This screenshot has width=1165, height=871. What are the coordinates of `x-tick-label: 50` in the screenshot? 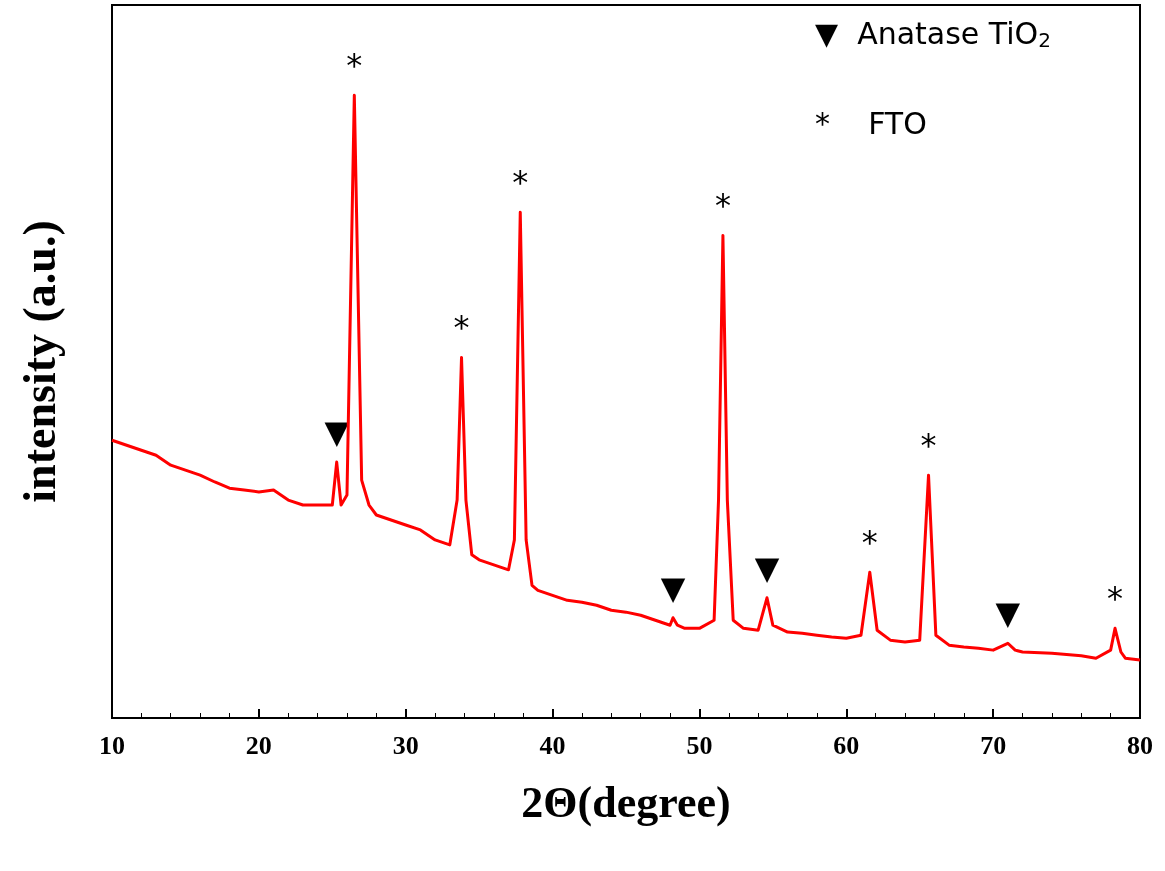 It's located at (699, 745).